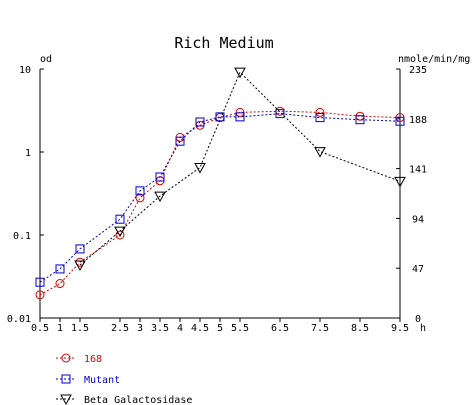 The image size is (472, 405). What do you see at coordinates (200, 328) in the screenshot?
I see `x-tick-label: 4.5` at bounding box center [200, 328].